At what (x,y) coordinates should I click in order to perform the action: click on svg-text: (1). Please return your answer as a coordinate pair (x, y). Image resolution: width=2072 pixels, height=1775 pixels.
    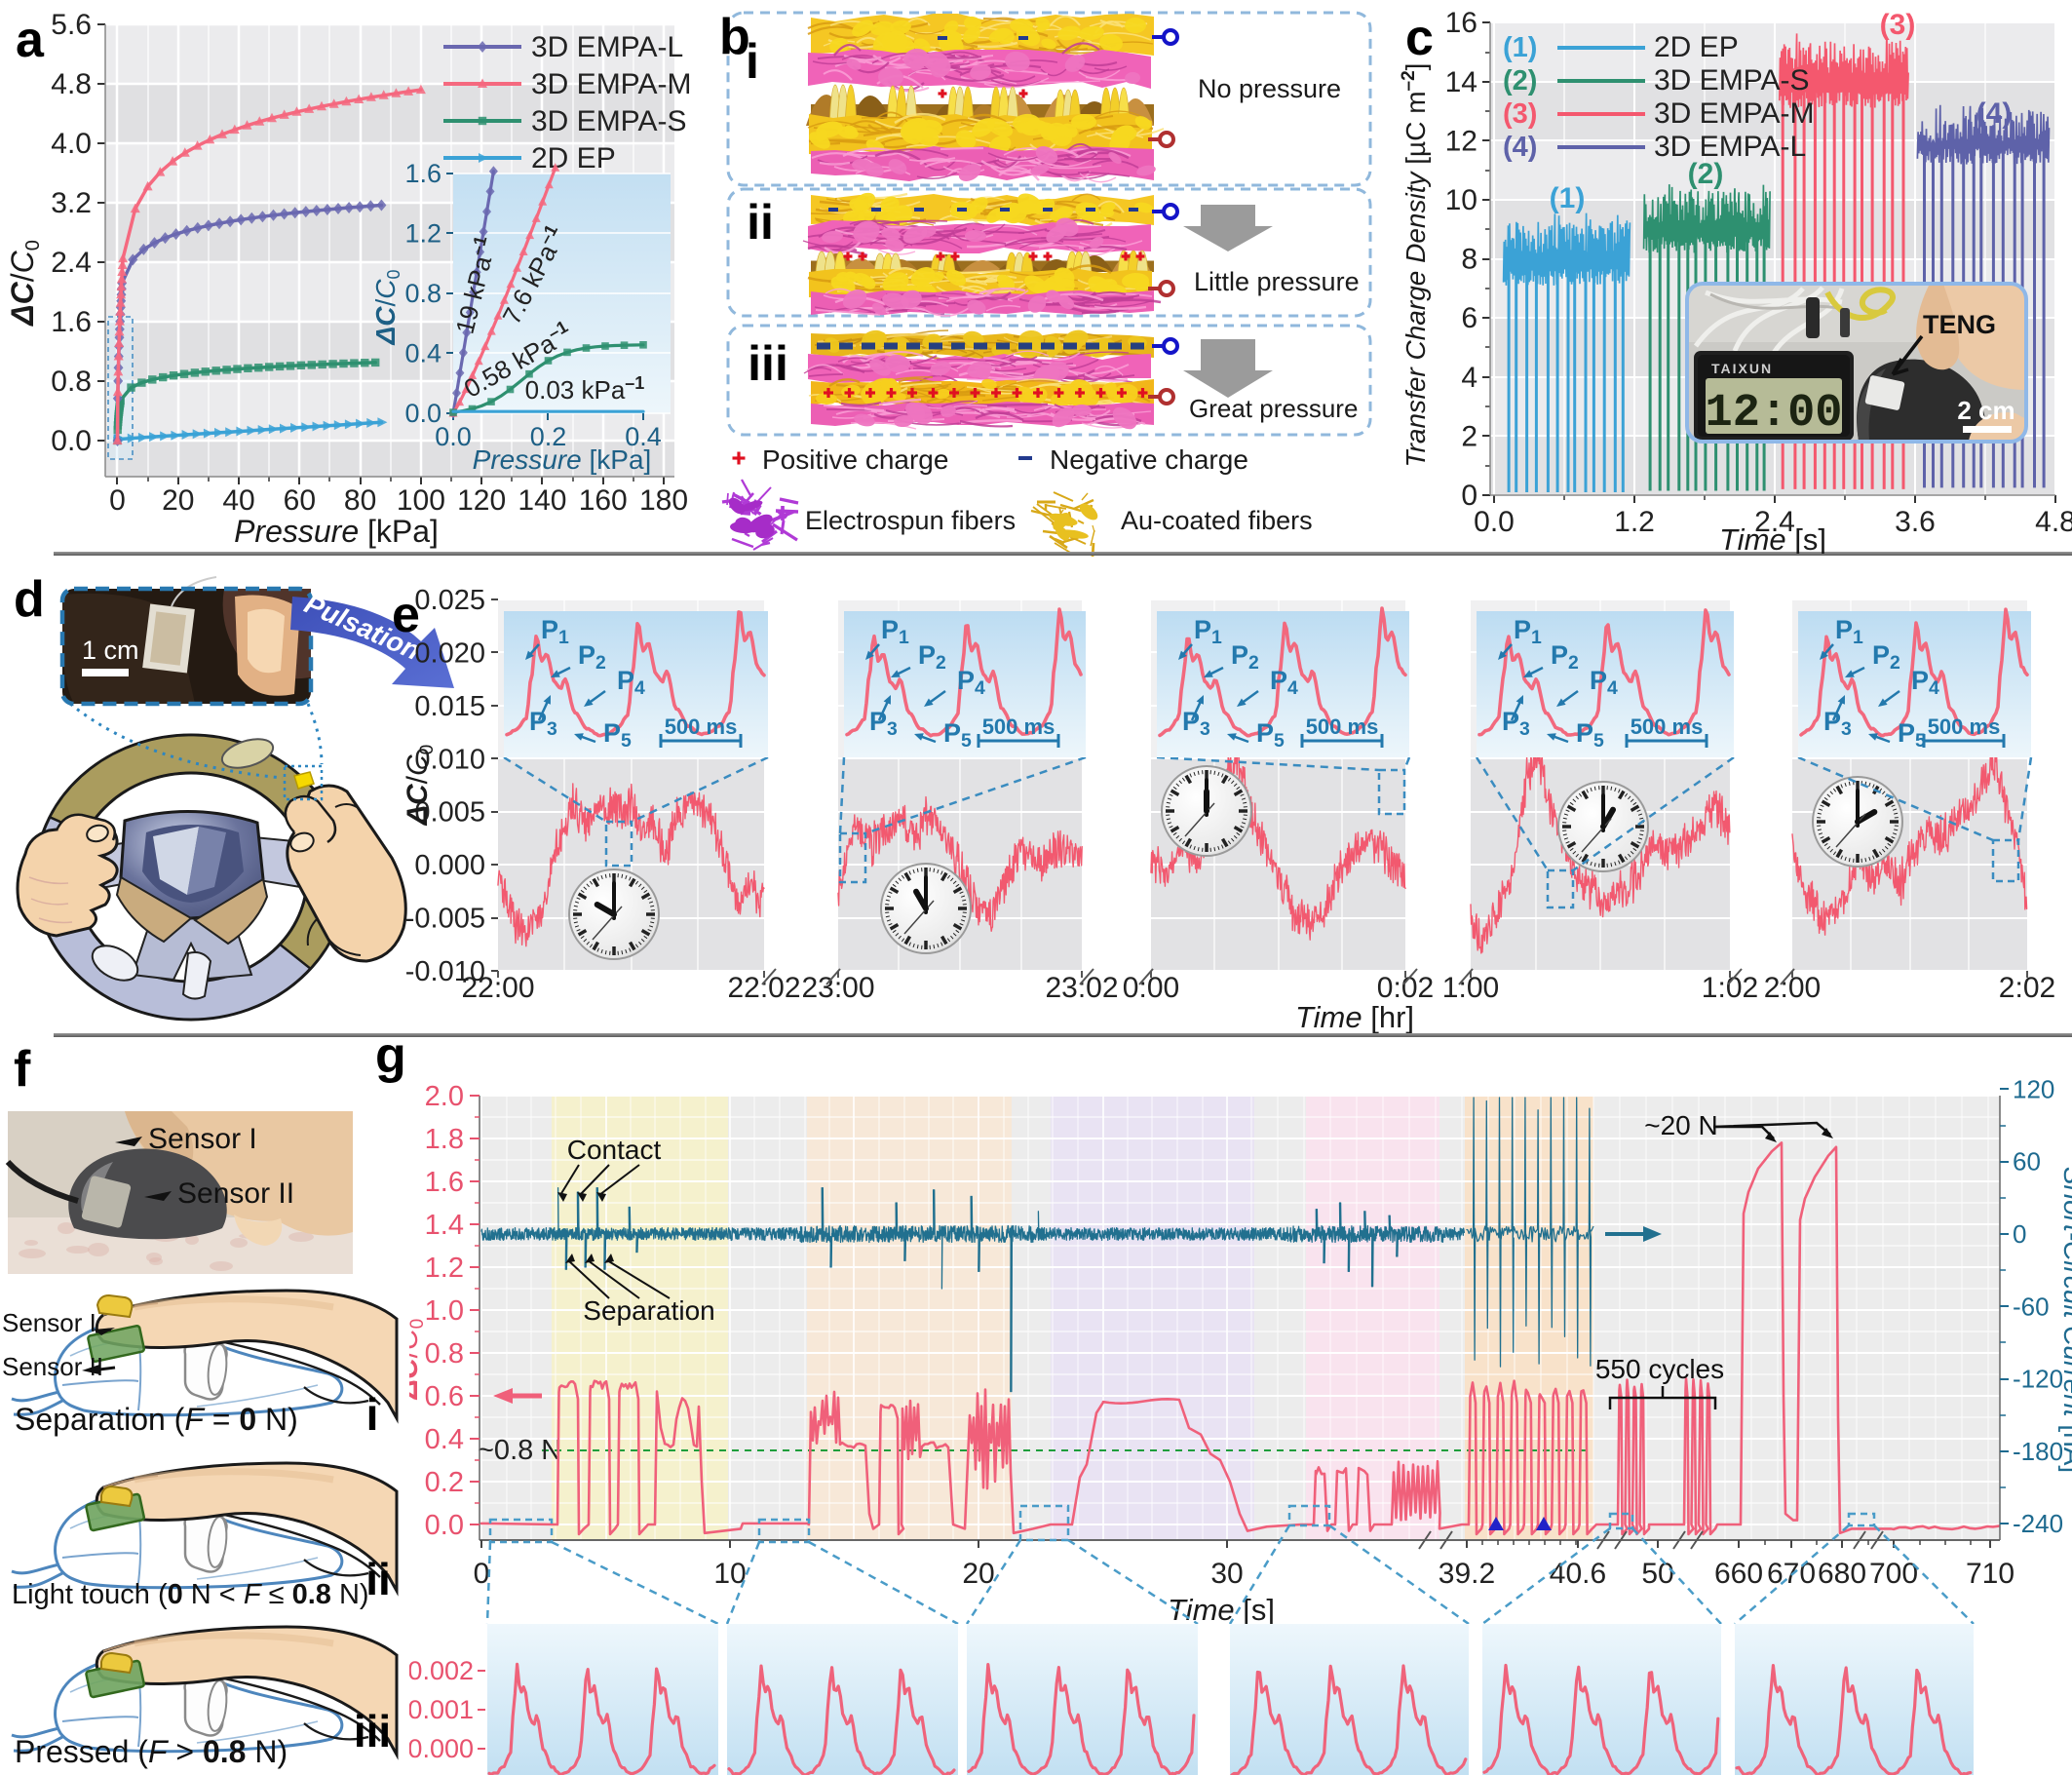
    Looking at the image, I should click on (1520, 47).